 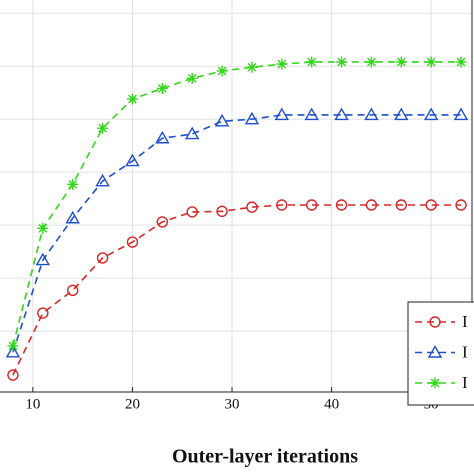 What do you see at coordinates (331, 404) in the screenshot?
I see `x-tick-label: 40` at bounding box center [331, 404].